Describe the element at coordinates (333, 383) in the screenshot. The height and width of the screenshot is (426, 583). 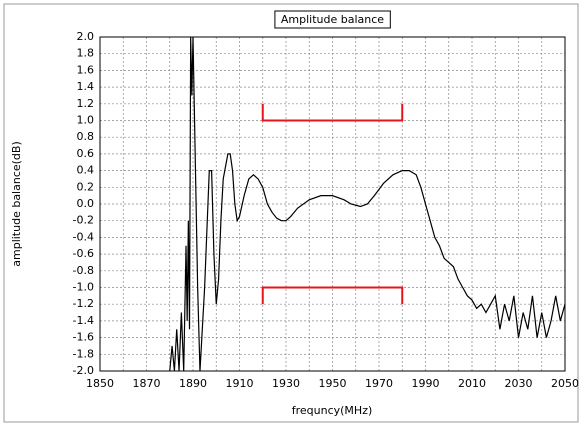
I see `x-tick-label: 1950` at that location.